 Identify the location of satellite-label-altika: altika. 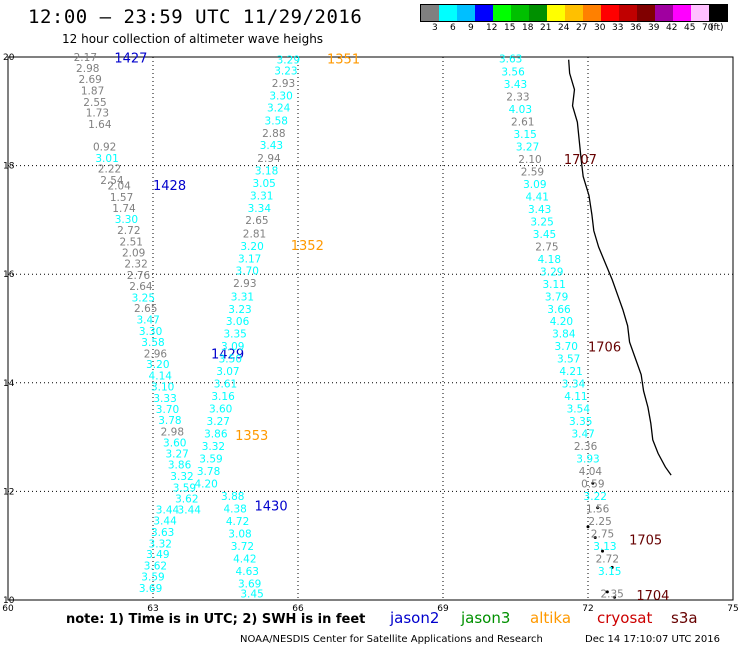
(551, 618).